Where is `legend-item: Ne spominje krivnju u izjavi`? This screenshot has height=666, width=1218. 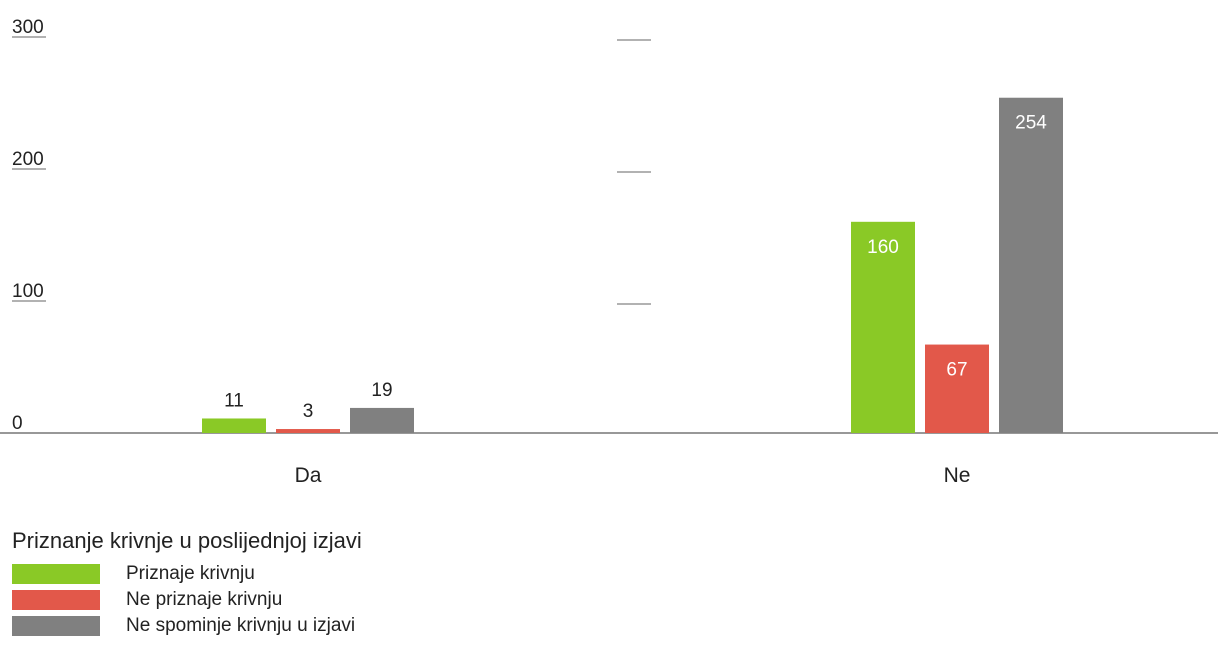 legend-item: Ne spominje krivnju u izjavi is located at coordinates (187, 626).